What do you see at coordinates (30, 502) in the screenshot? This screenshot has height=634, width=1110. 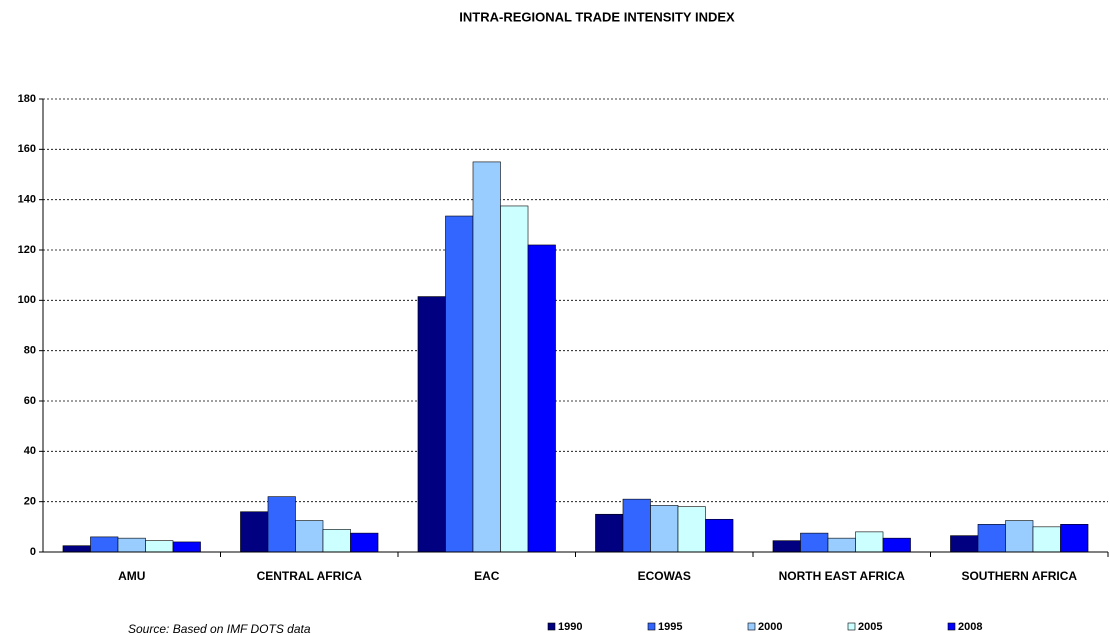 I see `y-tick-label: 20` at bounding box center [30, 502].